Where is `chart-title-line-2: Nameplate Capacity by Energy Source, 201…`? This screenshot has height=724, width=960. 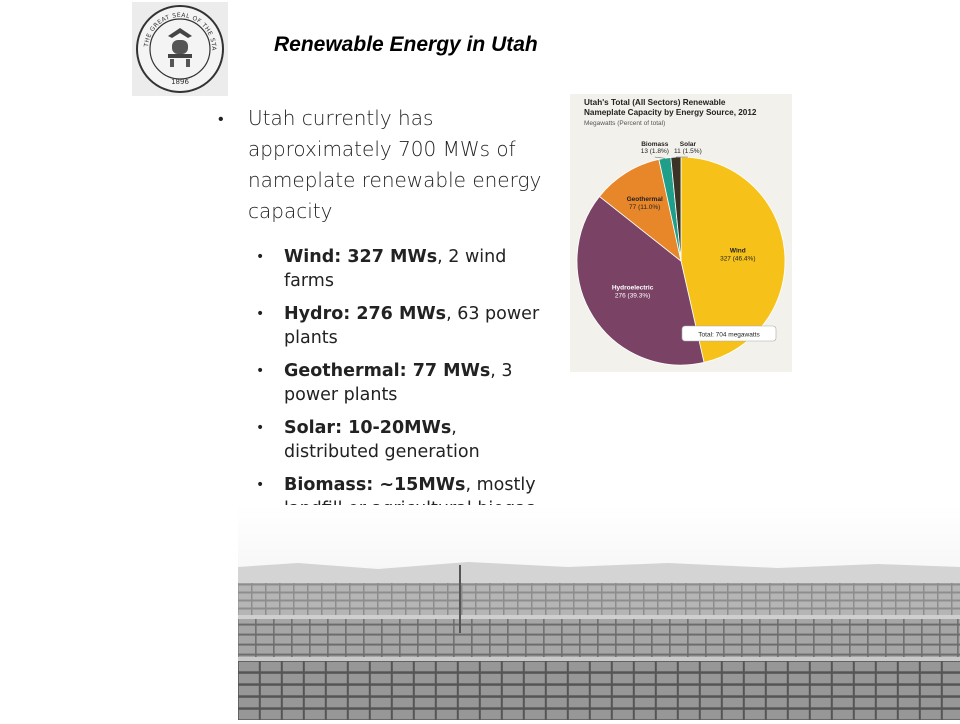 chart-title-line-2: Nameplate Capacity by Energy Source, 201… is located at coordinates (670, 112).